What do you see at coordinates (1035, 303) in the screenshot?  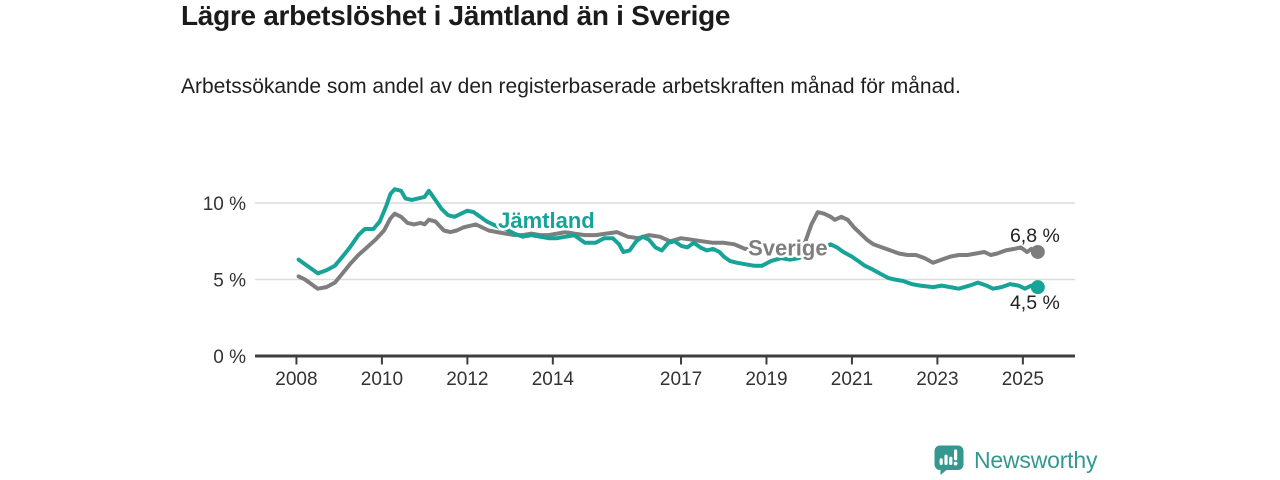 I see `end-label-jamtland: 4,5 %` at bounding box center [1035, 303].